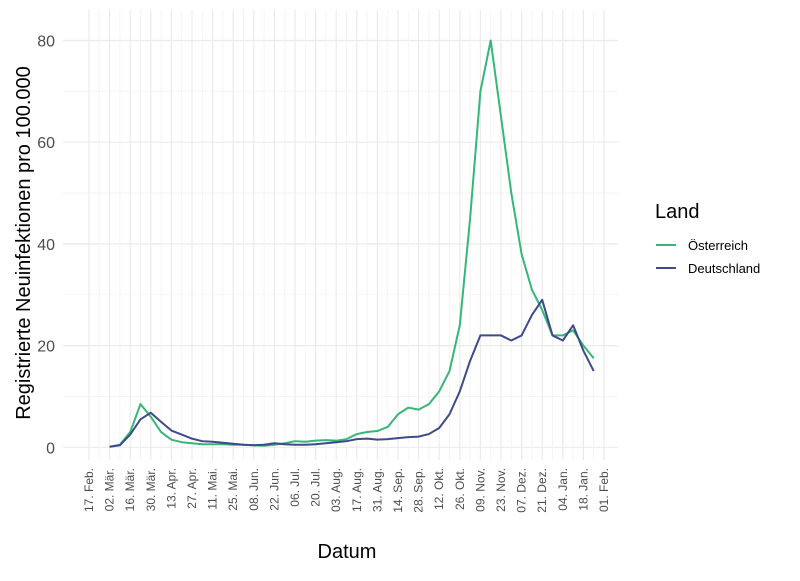 Image resolution: width=800 pixels, height=581 pixels. What do you see at coordinates (295, 487) in the screenshot?
I see `x-tick-label: 06. Jul.` at bounding box center [295, 487].